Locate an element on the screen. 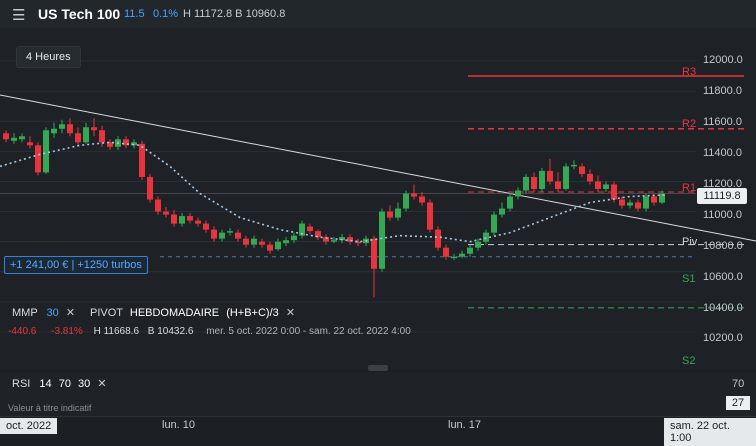 Image resolution: width=756 pixels, height=446 pixels. period-change: -440.6 is located at coordinates (22, 331).